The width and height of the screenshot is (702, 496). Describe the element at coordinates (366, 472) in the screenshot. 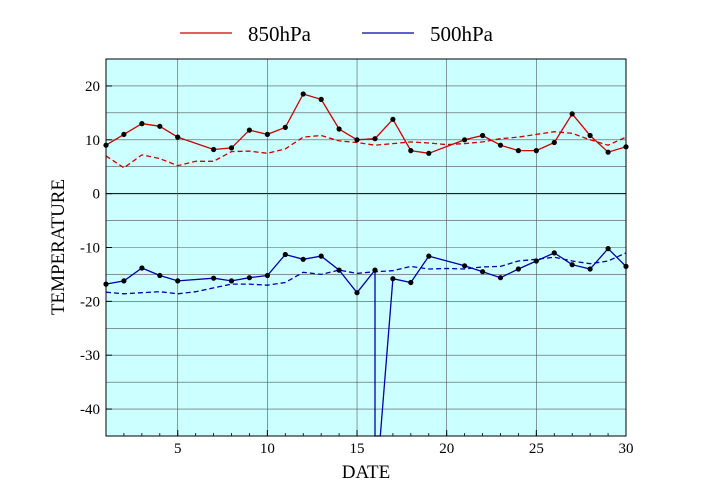

I see `x-axis-title: DATE` at that location.